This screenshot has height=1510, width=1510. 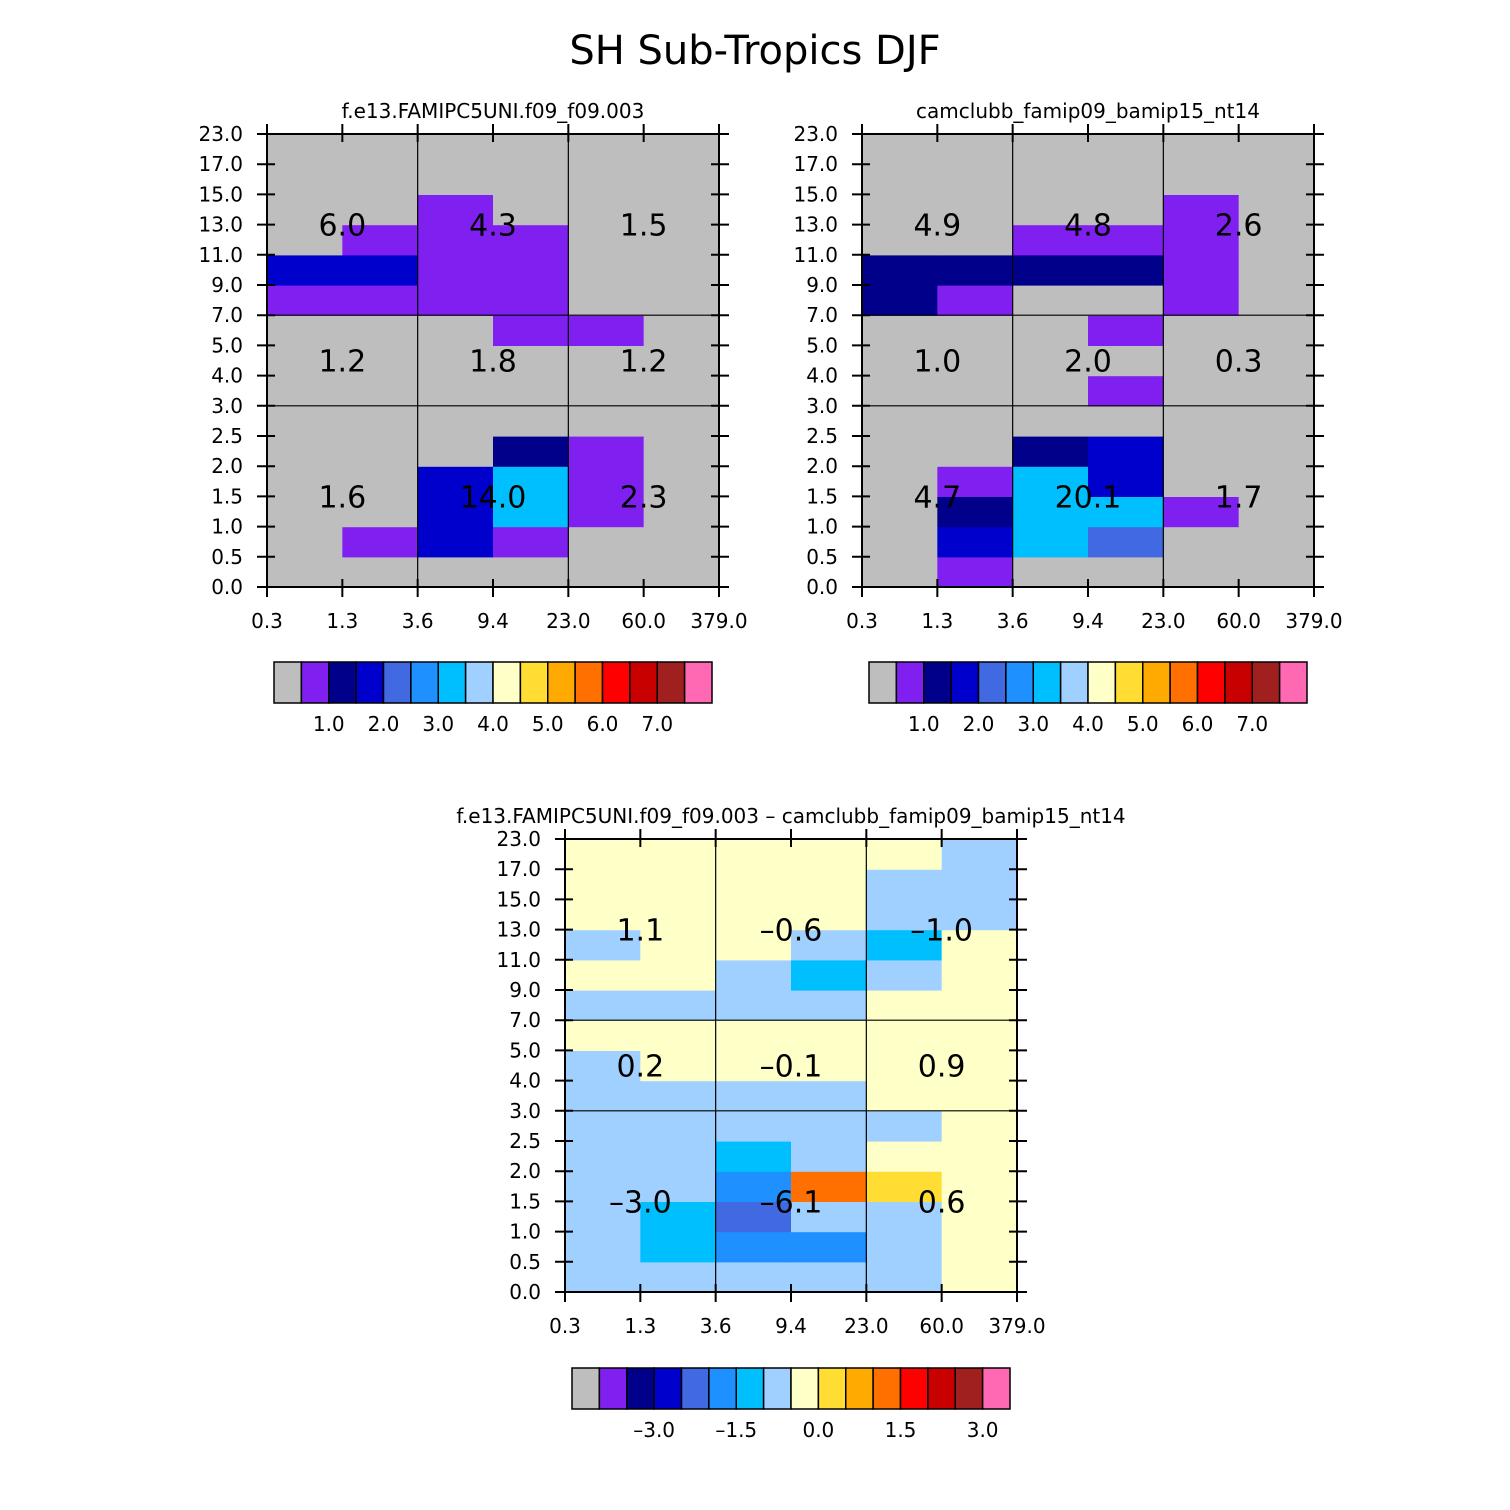 I want to click on y-tick-label: 1.0, so click(x=822, y=527).